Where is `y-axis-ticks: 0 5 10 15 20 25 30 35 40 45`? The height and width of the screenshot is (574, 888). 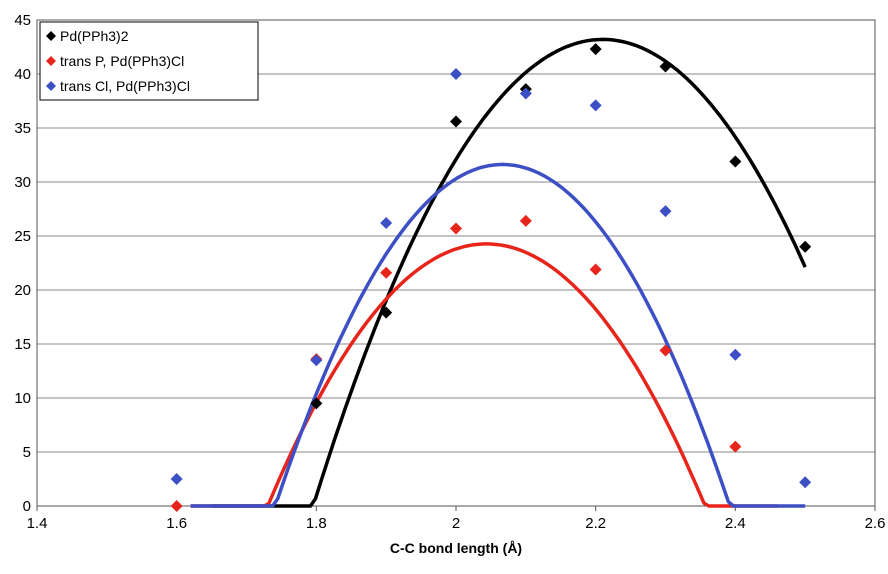
y-axis-ticks: 0 5 10 15 20 25 30 35 40 45 is located at coordinates (22, 263).